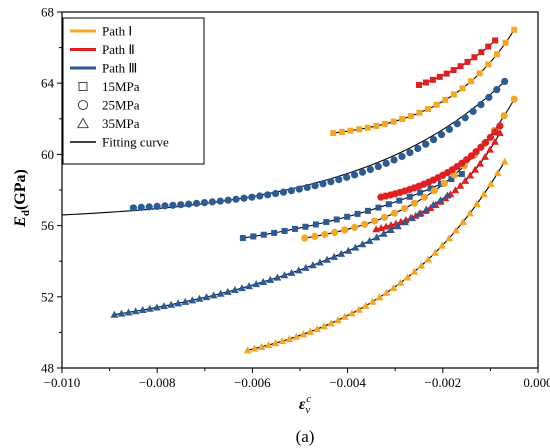 This screenshot has width=550, height=448. What do you see at coordinates (457, 62) in the screenshot?
I see `series-path-Ⅱ-15MPa` at bounding box center [457, 62].